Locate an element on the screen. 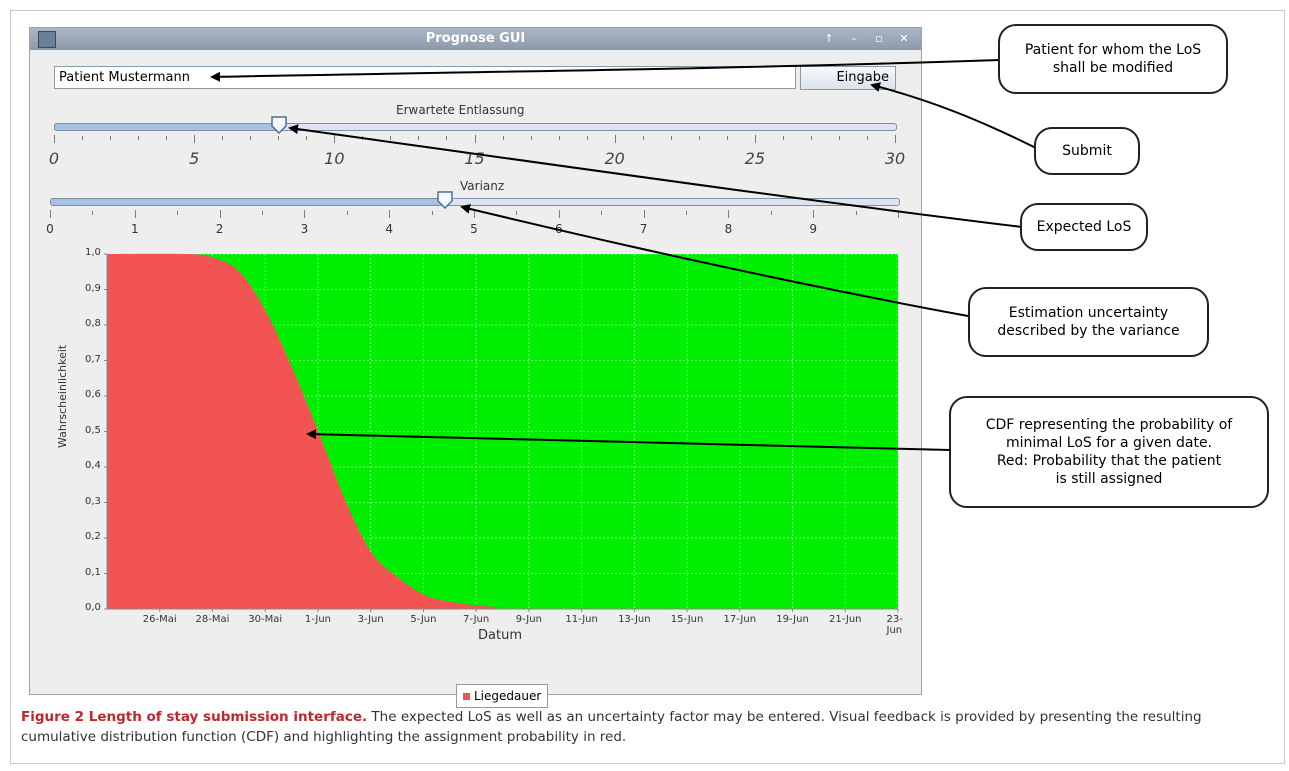 This screenshot has height=771, width=1289. slider-var-tick-label: 5 is located at coordinates (474, 229).